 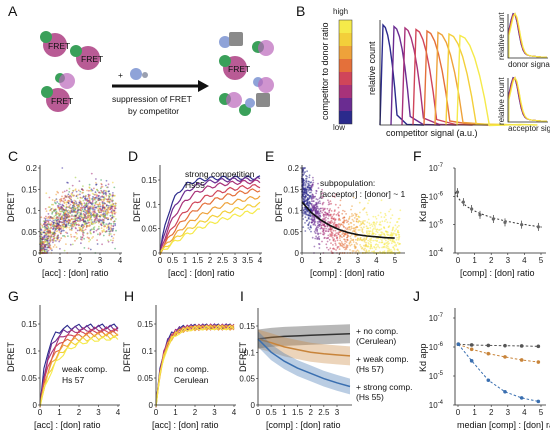 I want to click on panel-c-xtick-label: 1, so click(x=60, y=260).